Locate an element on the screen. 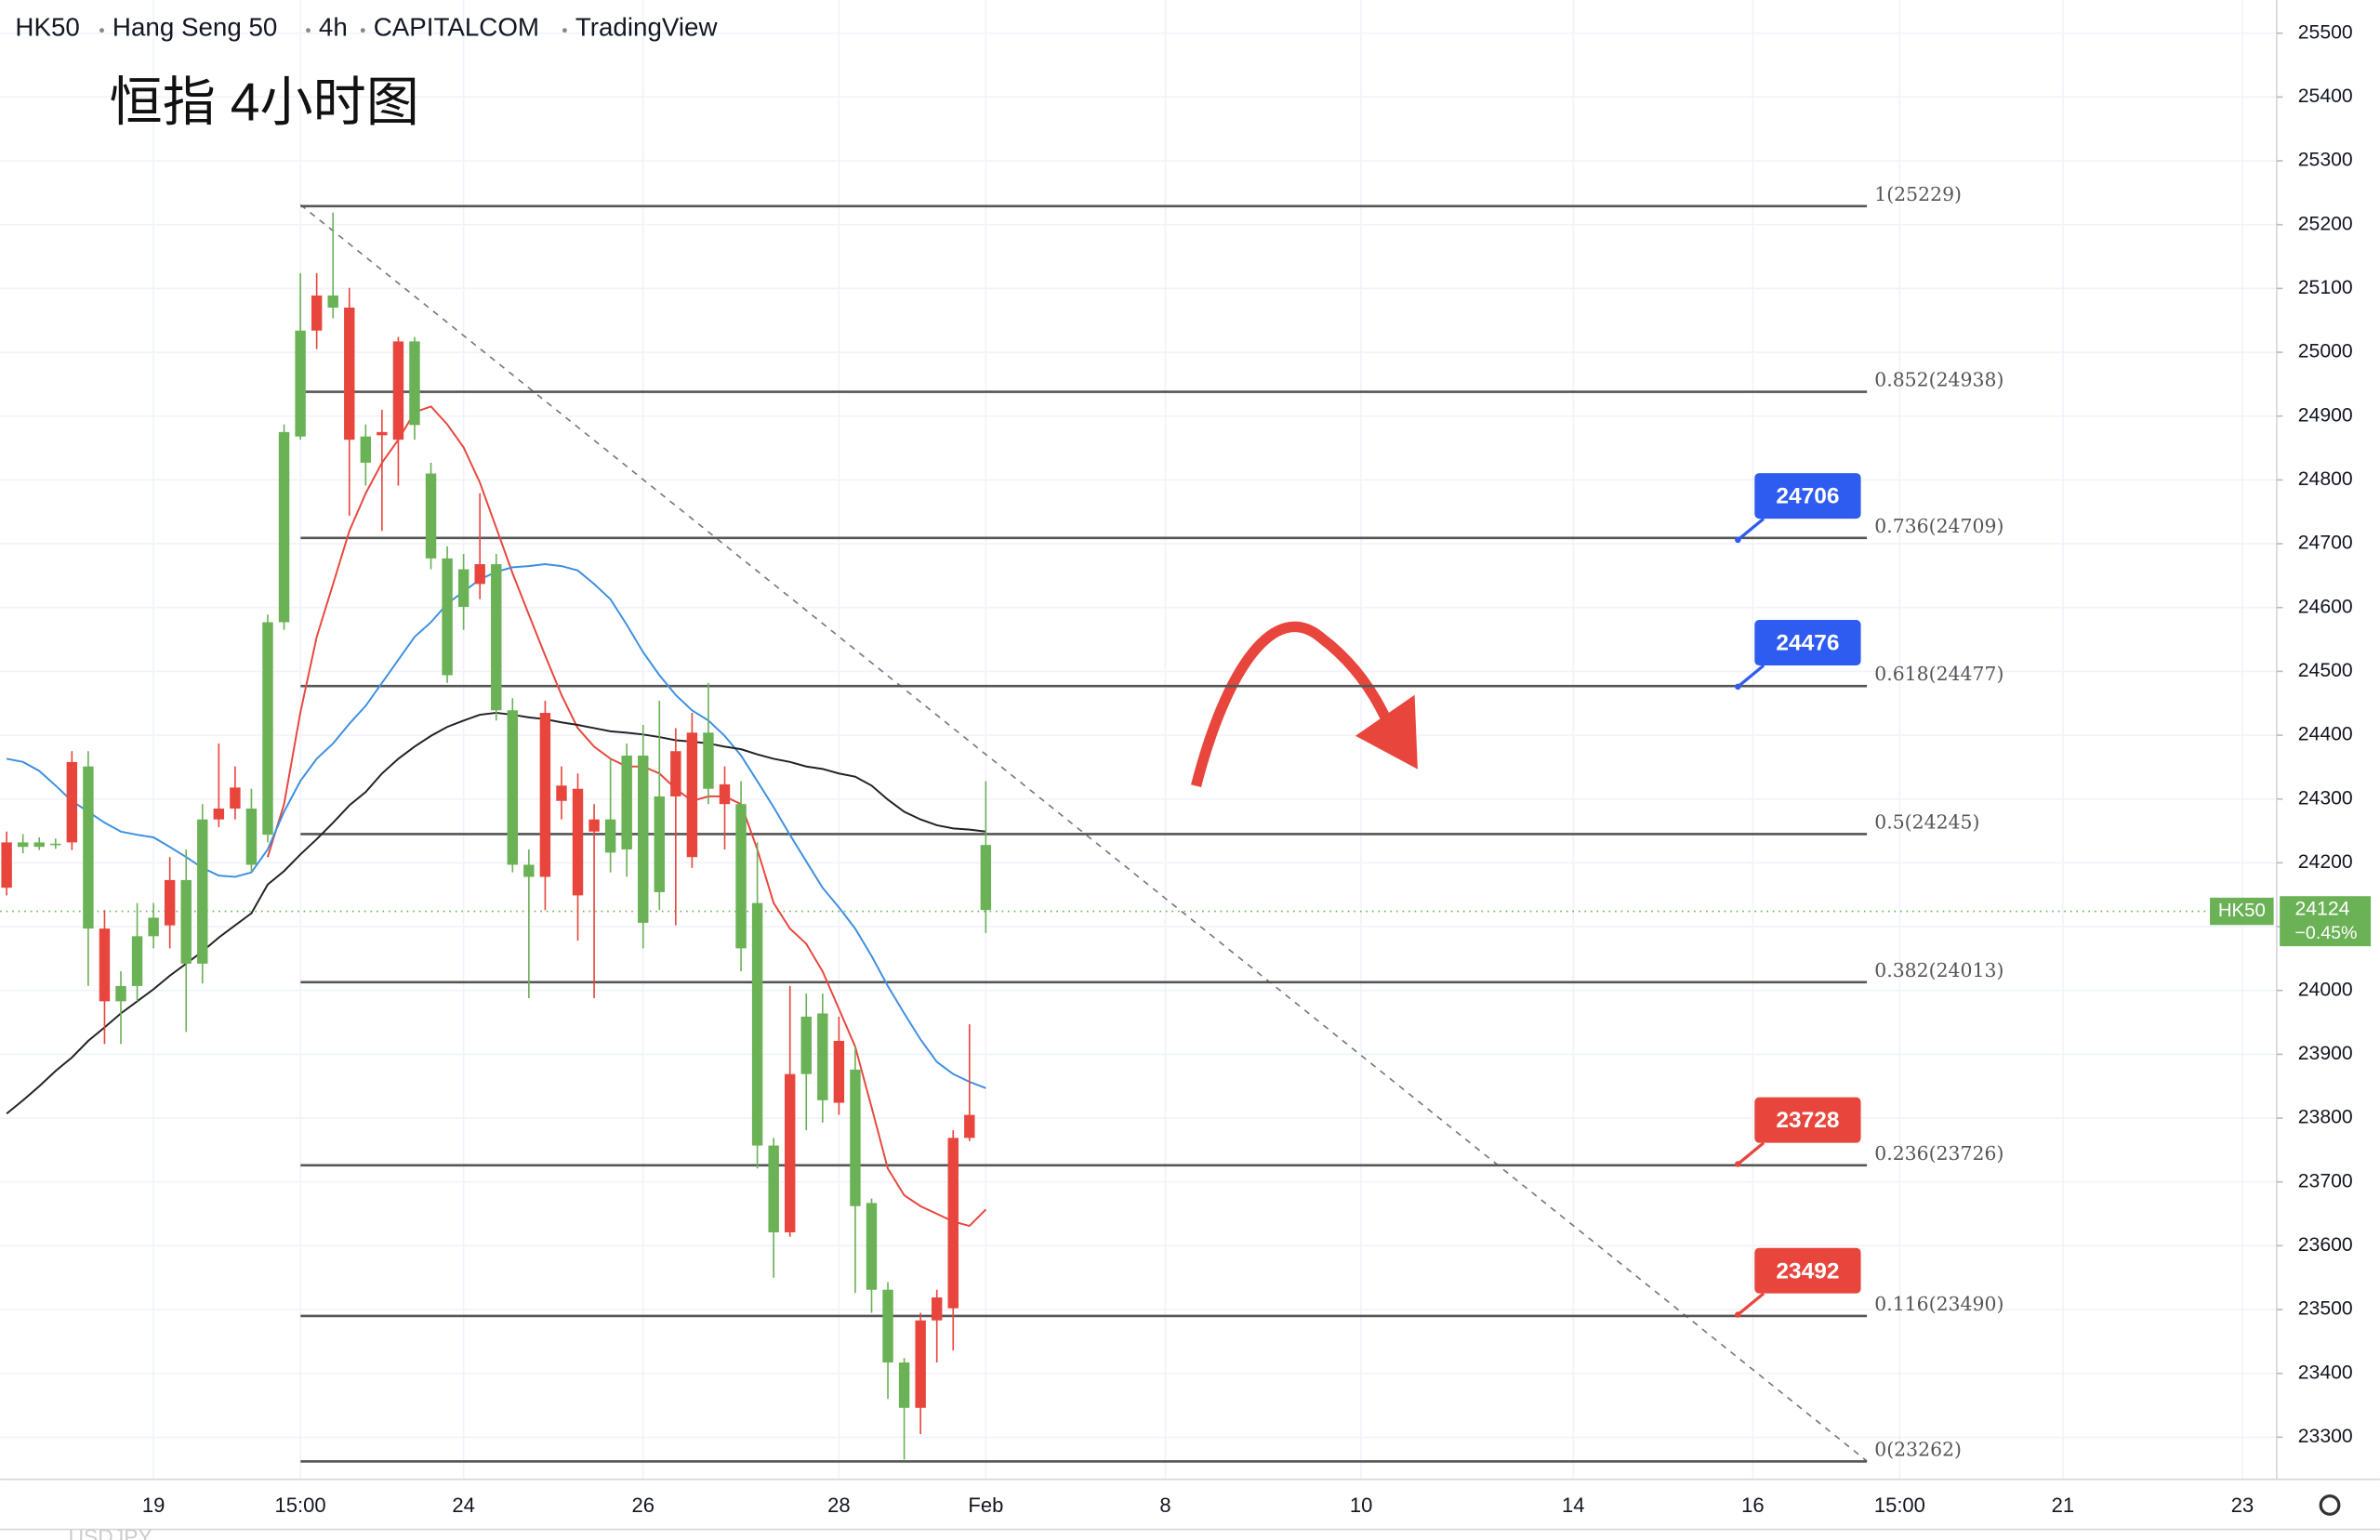  x-tick-label: 28 is located at coordinates (839, 1506).